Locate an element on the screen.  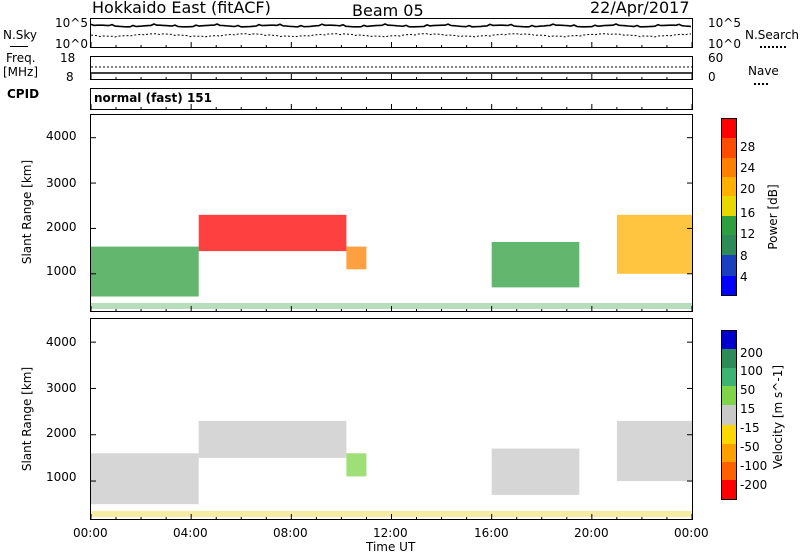
noise-search-trace is located at coordinates (391, 35).